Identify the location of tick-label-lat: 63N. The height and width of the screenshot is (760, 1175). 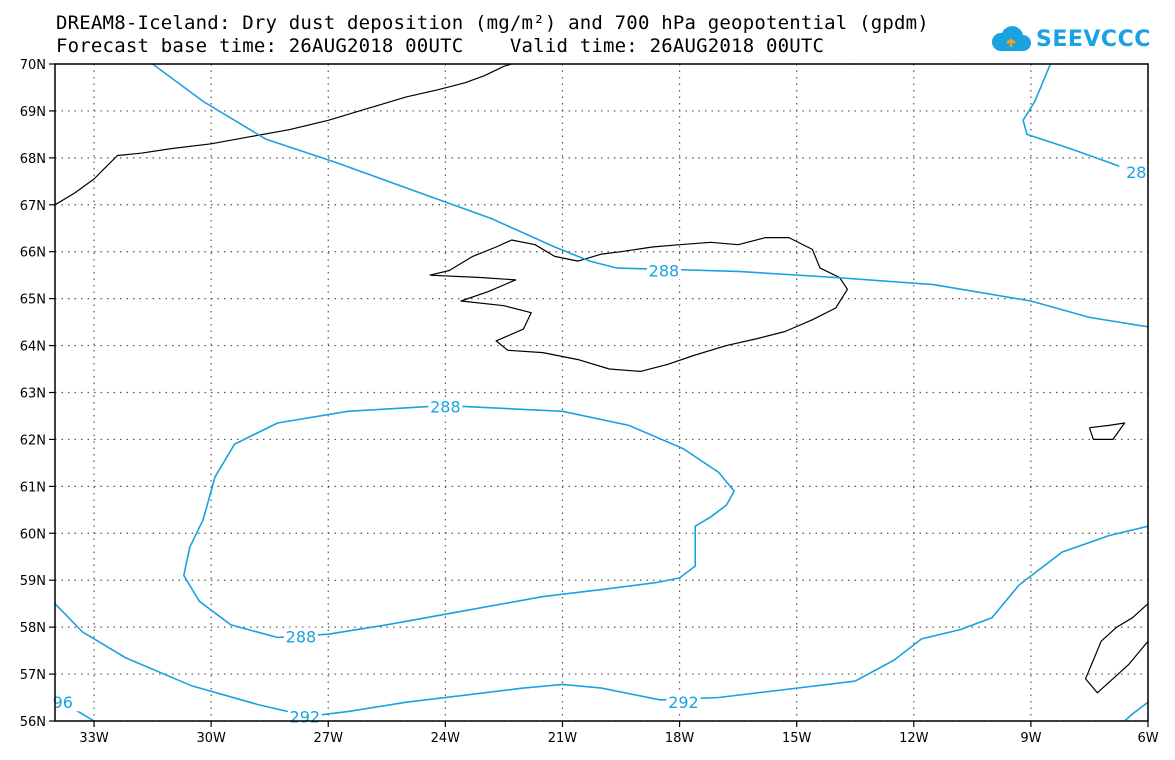
(33, 394).